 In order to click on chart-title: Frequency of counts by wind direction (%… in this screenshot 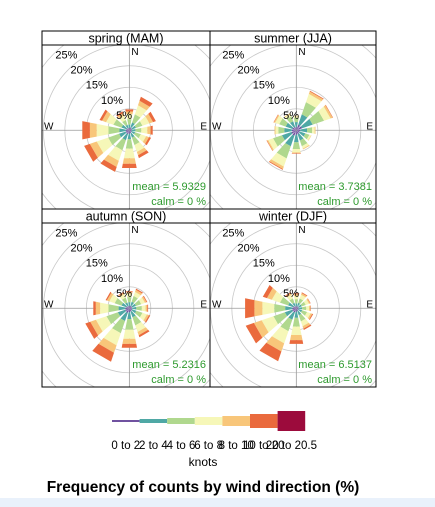, I will do `click(203, 487)`.